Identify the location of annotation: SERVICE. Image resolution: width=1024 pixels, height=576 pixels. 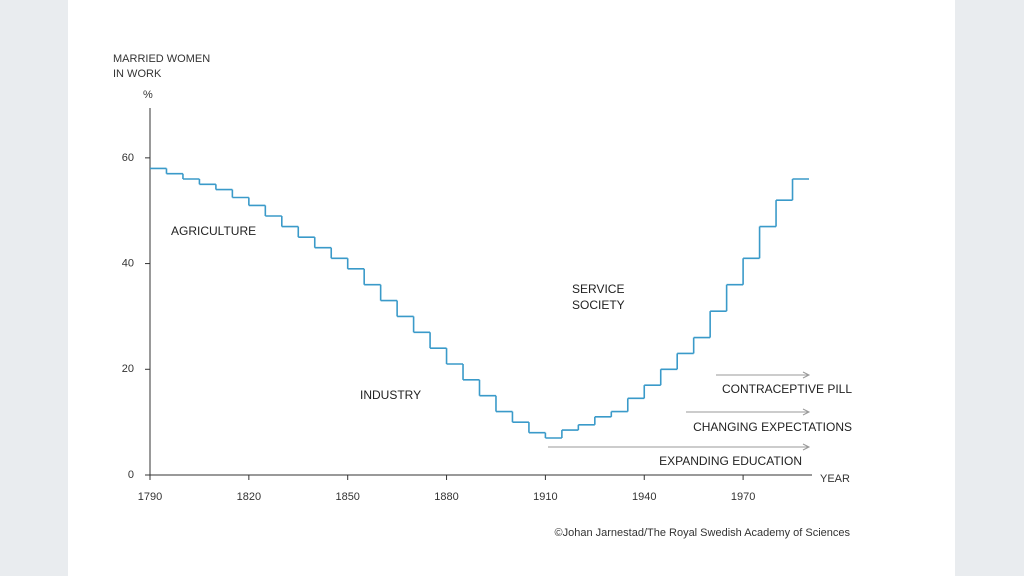
(598, 289).